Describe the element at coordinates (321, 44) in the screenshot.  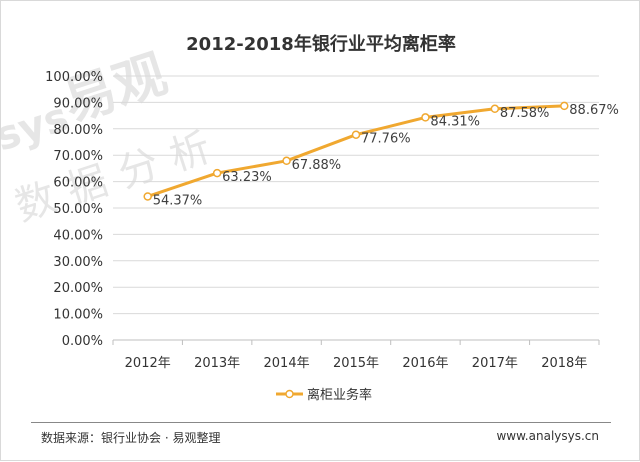
I see `chart-title: 2012-2018年银行业平均离柜率` at that location.